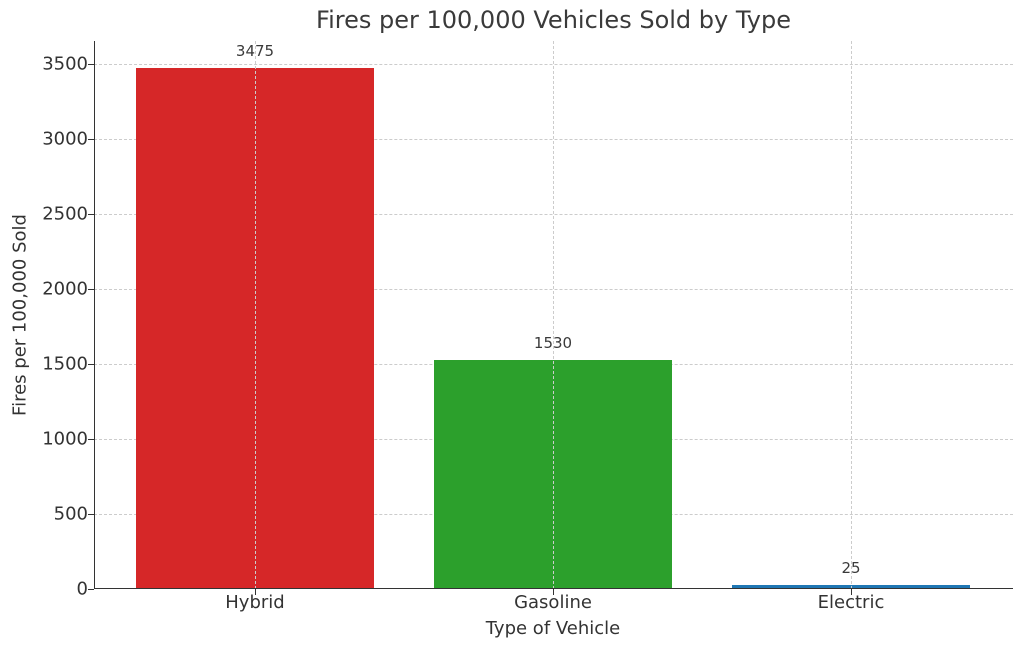 This screenshot has width=1024, height=652. I want to click on gridline-x-gasoline, so click(553, 315).